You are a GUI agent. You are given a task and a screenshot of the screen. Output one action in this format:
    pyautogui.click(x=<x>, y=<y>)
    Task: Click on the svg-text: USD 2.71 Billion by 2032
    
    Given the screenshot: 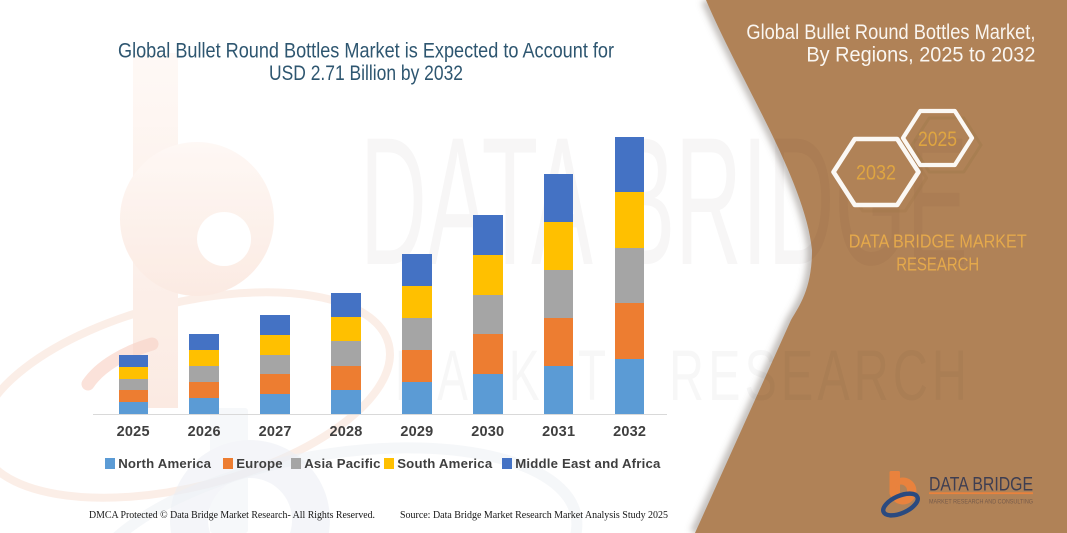 What is the action you would take?
    pyautogui.click(x=366, y=73)
    